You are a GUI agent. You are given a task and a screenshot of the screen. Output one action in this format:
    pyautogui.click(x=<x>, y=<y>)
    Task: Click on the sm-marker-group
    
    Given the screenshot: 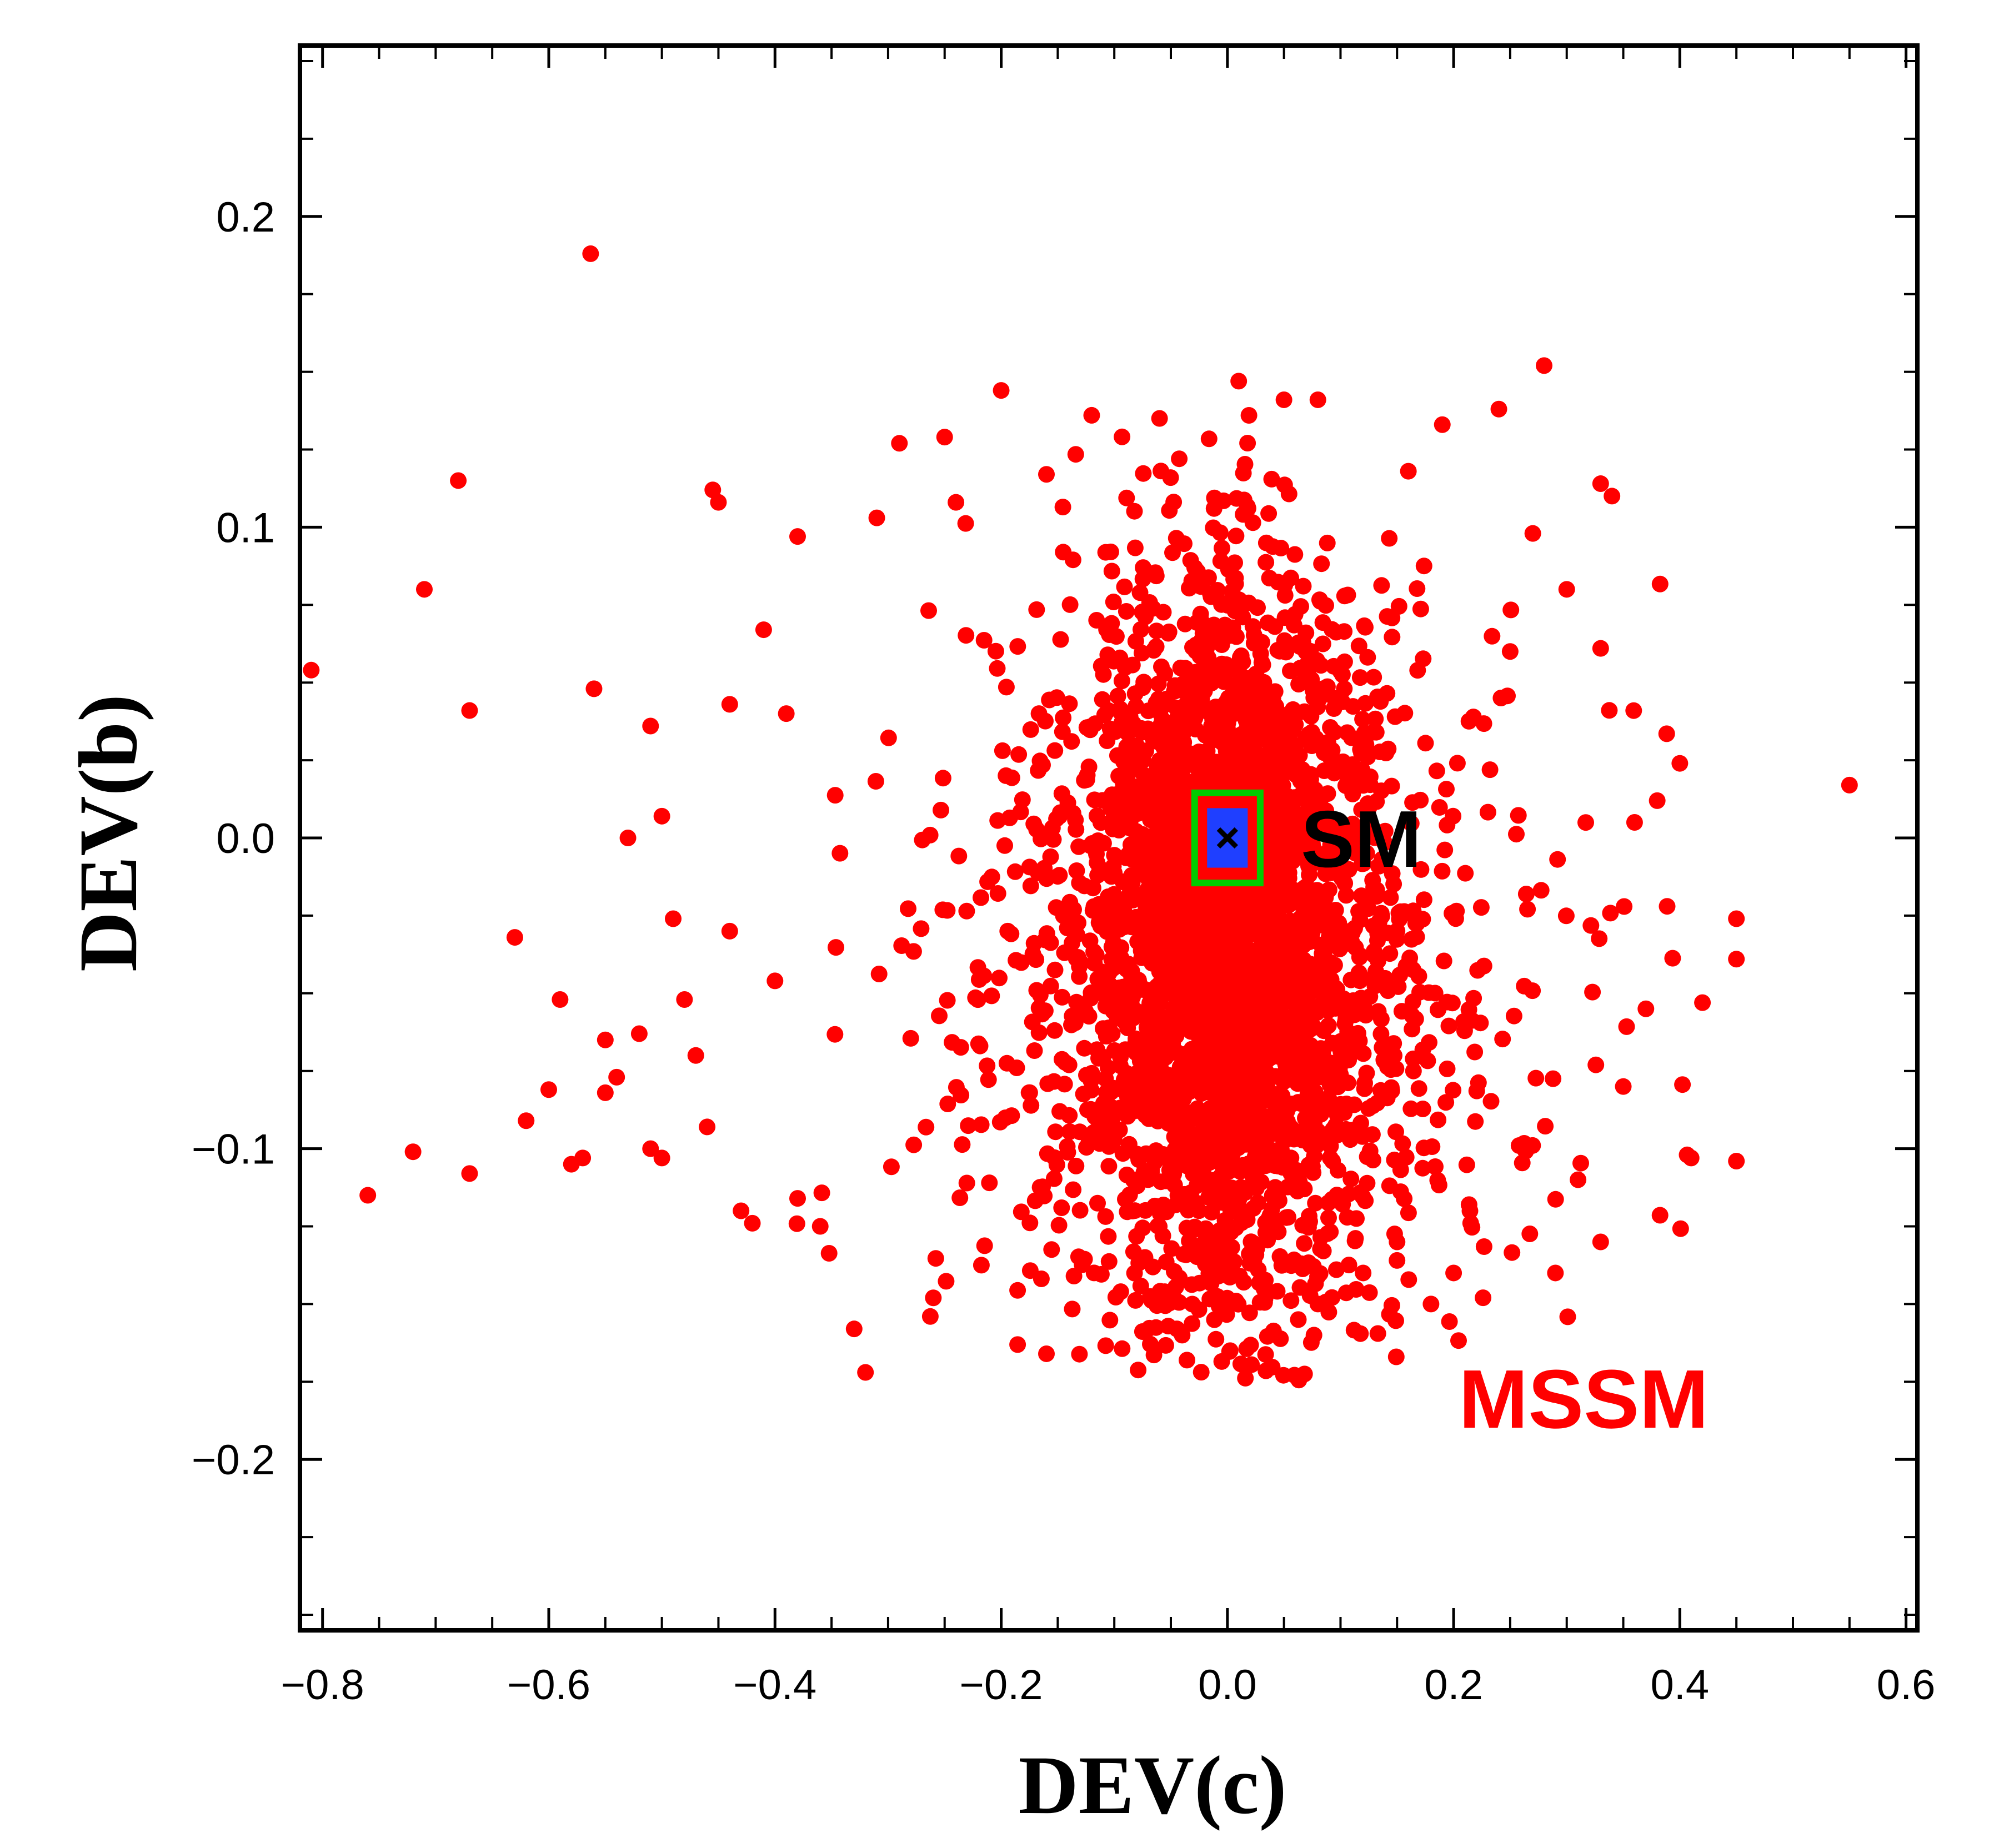 What is the action you would take?
    pyautogui.click(x=1227, y=838)
    